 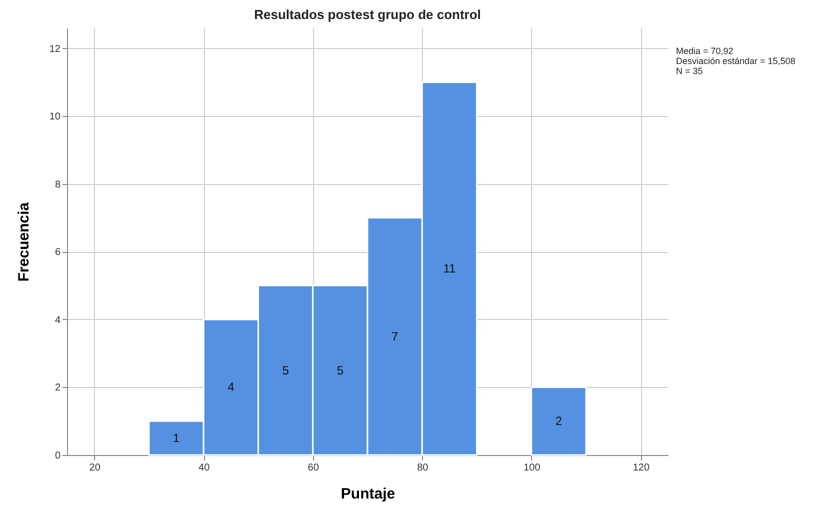 I want to click on x-tick-label: 20, so click(x=95, y=468).